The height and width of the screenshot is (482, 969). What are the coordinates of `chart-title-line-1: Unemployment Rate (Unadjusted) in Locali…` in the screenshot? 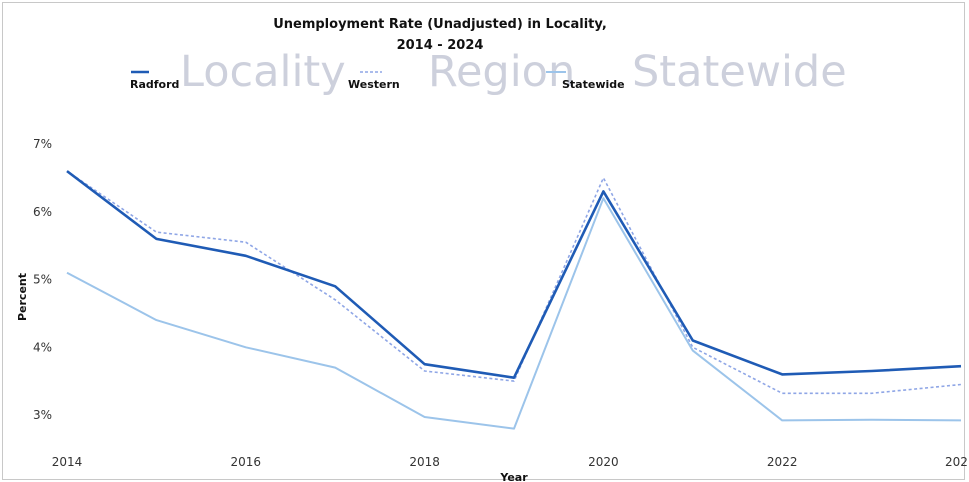 It's located at (440, 24).